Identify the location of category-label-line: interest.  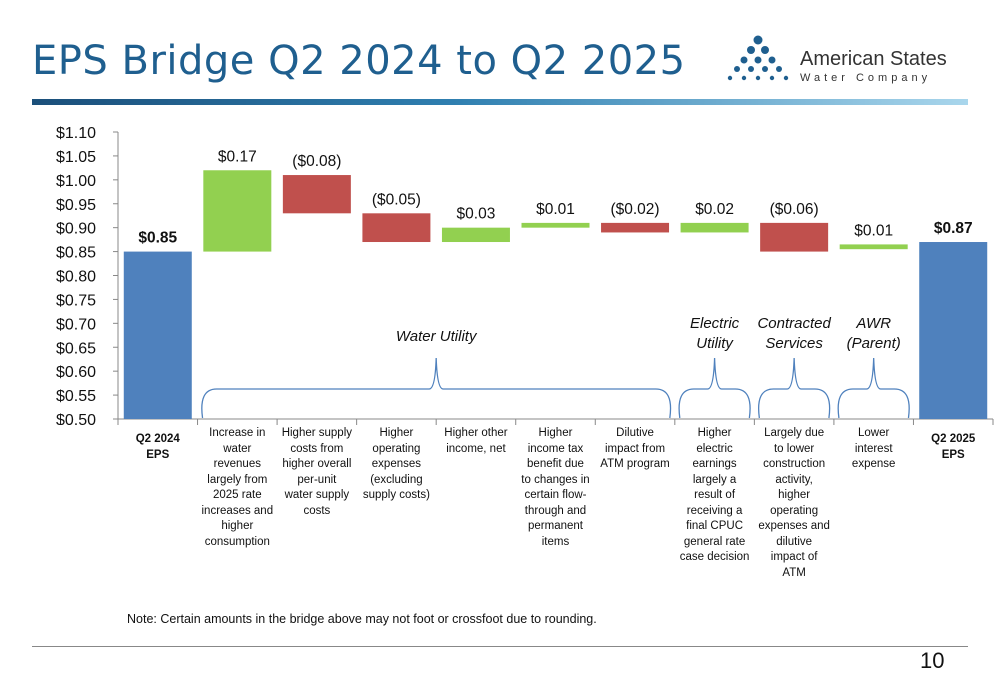
(873, 448).